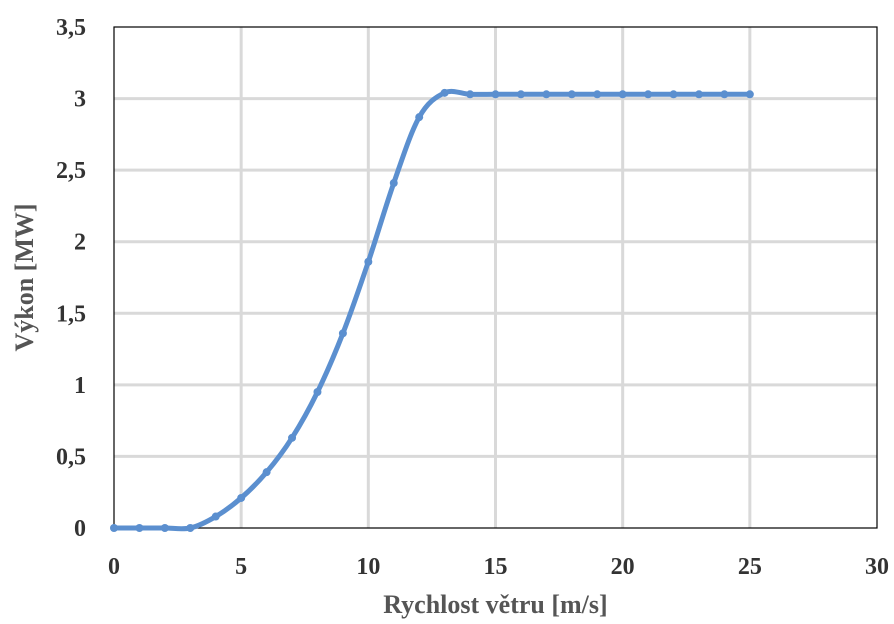  What do you see at coordinates (241, 567) in the screenshot?
I see `x-tick-label: 5` at bounding box center [241, 567].